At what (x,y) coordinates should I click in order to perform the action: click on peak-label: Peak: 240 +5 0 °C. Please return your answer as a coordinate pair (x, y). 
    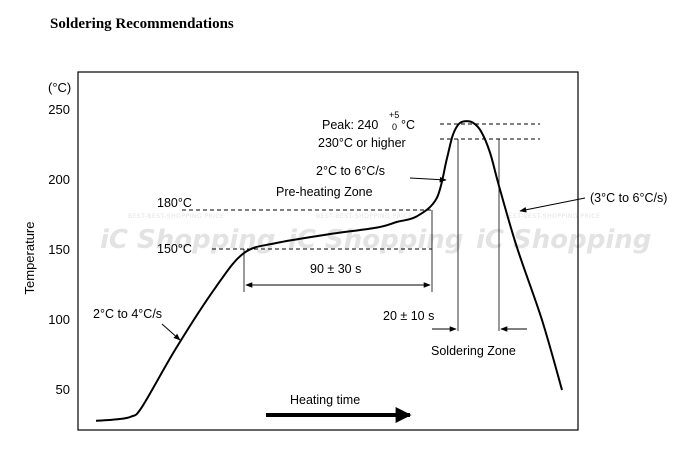
    Looking at the image, I should click on (368, 121).